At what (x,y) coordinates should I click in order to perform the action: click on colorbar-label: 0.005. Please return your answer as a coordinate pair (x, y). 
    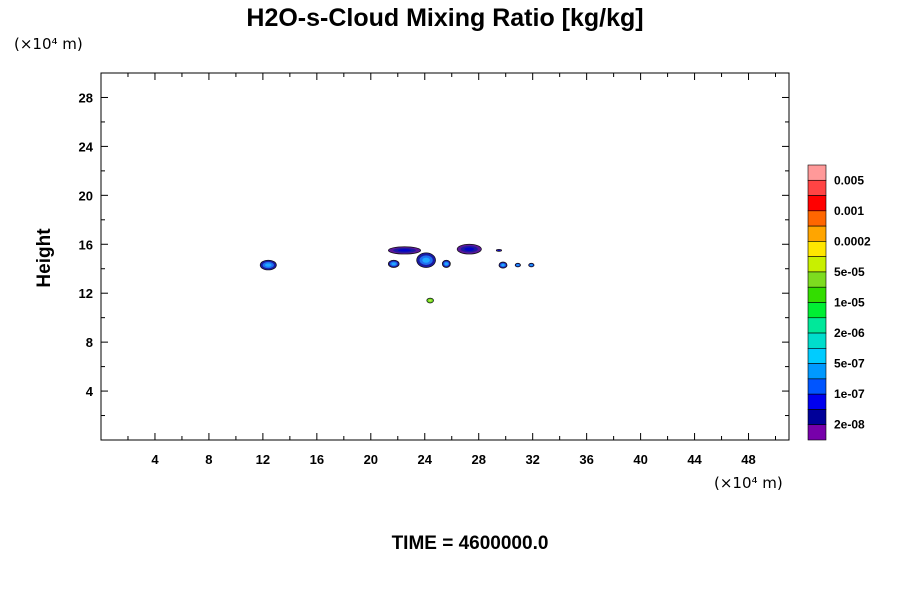
    Looking at the image, I should click on (849, 180).